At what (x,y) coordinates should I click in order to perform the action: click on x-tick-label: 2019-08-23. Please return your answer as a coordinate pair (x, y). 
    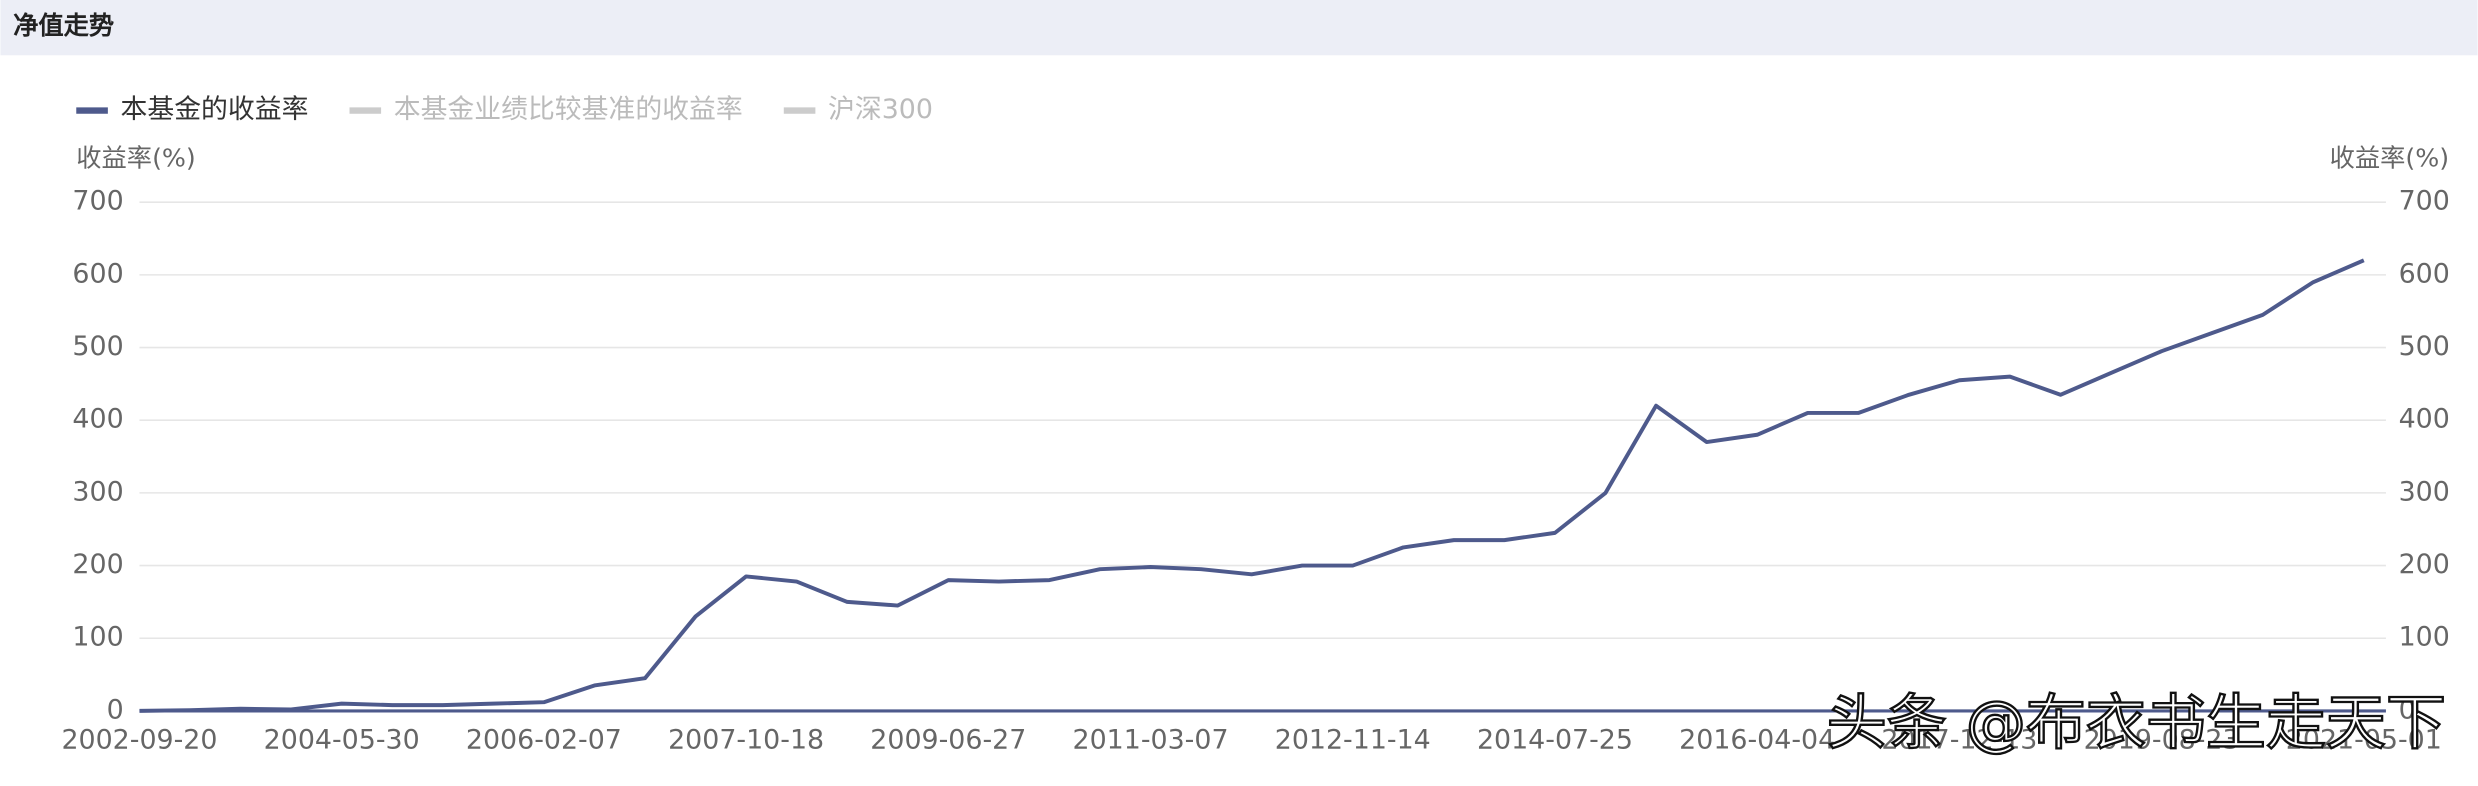
    Looking at the image, I should click on (2162, 739).